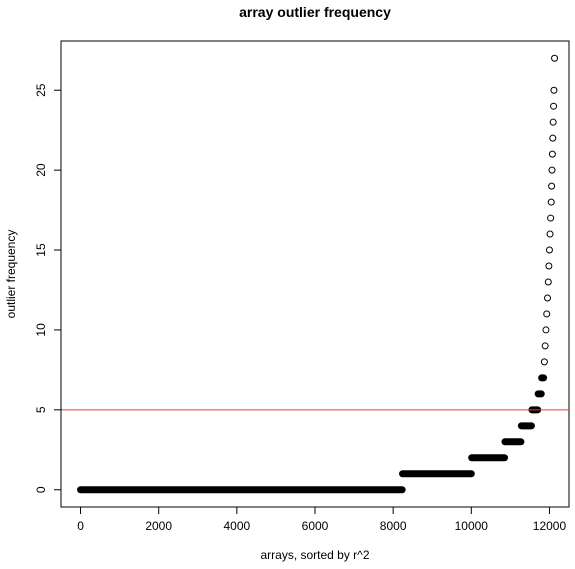 The image size is (575, 569). Describe the element at coordinates (315, 12) in the screenshot. I see `chart-title: array outlier frequency` at that location.